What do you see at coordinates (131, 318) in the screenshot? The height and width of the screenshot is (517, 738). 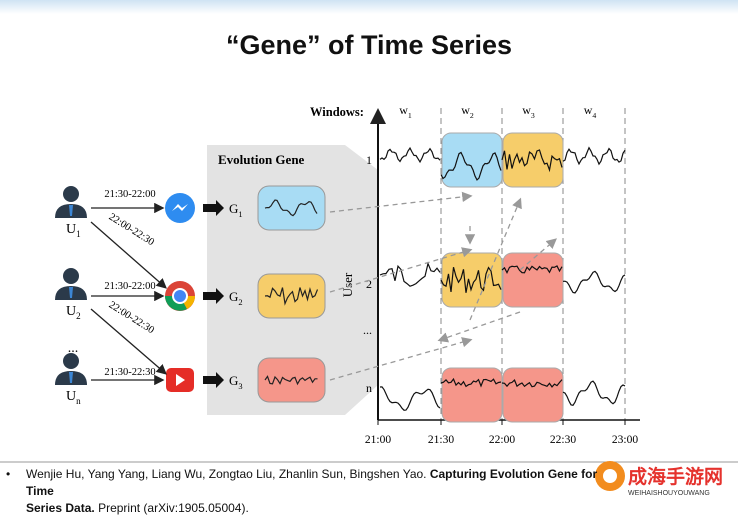 I see `time-range: 22:00-22:30` at bounding box center [131, 318].